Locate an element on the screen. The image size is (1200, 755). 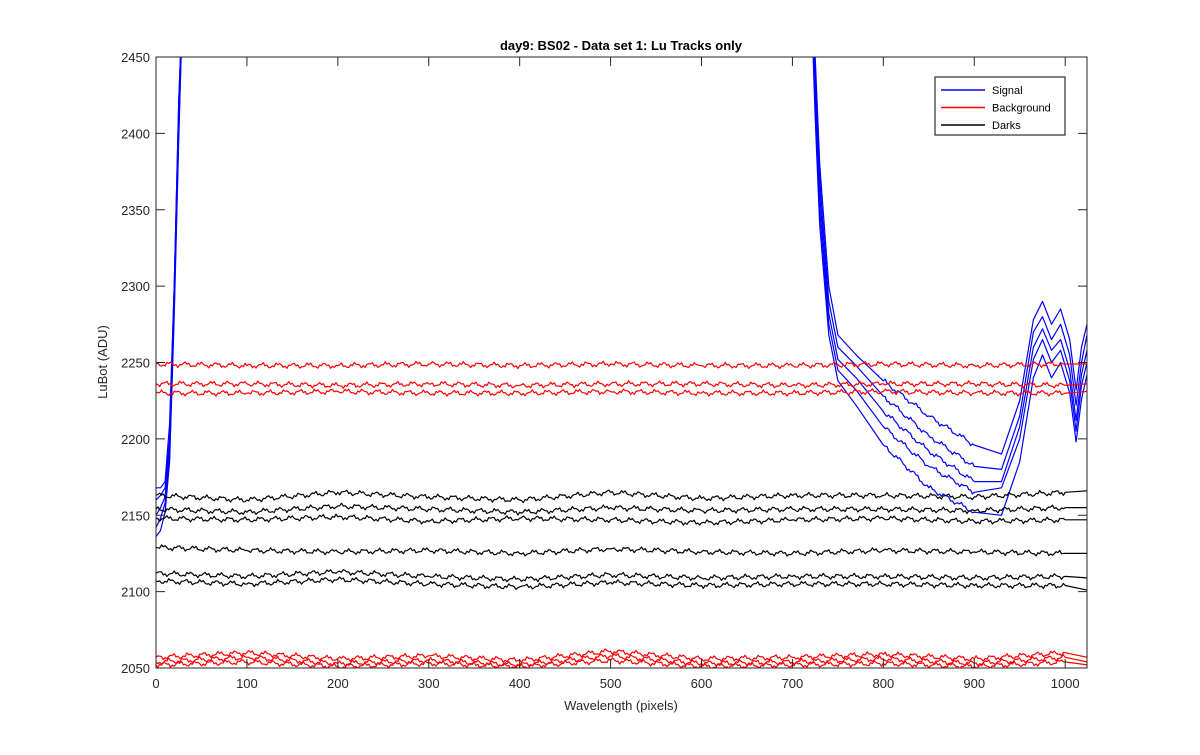
chart-title: day9: BS02 - Data set 1: Lu Tracks only is located at coordinates (621, 45).